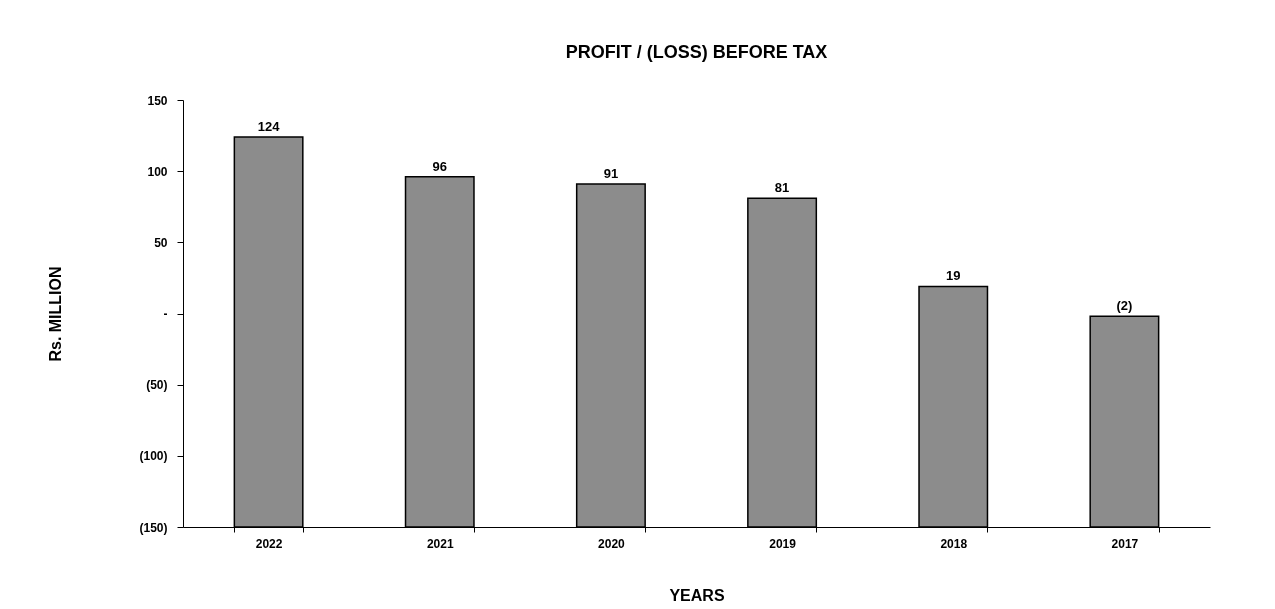 This screenshot has width=1275, height=609. Describe the element at coordinates (161, 242) in the screenshot. I see `y-tick-label: 50` at that location.